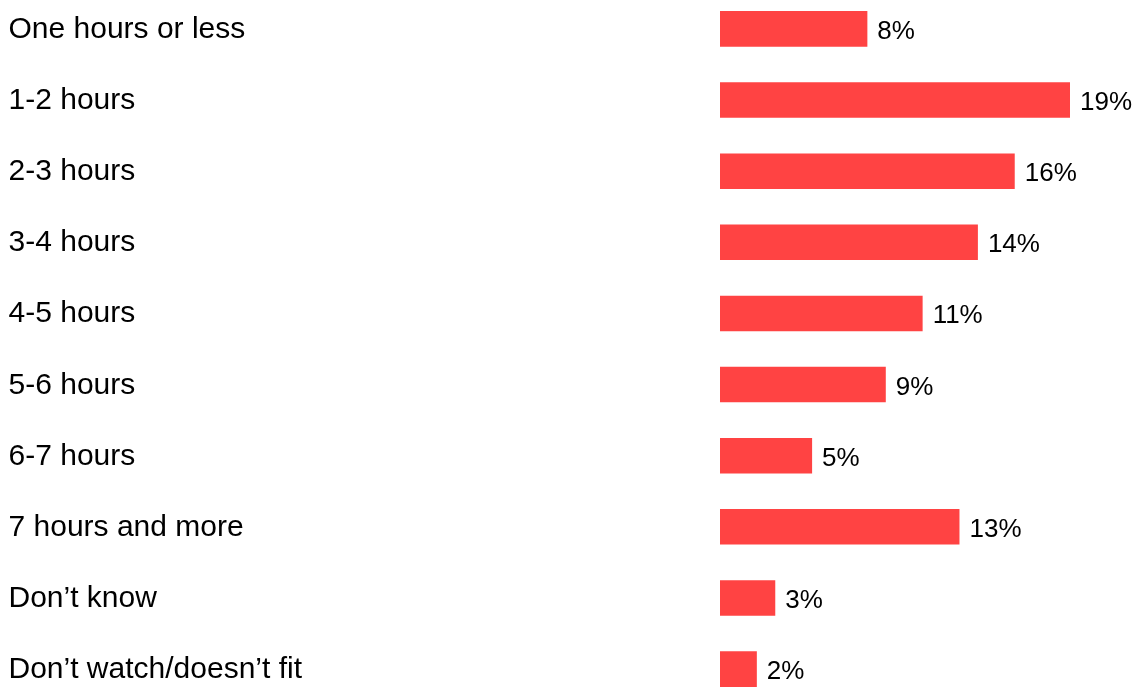 Image resolution: width=1148 pixels, height=696 pixels. What do you see at coordinates (1050, 172) in the screenshot?
I see `data-label: 16%` at bounding box center [1050, 172].